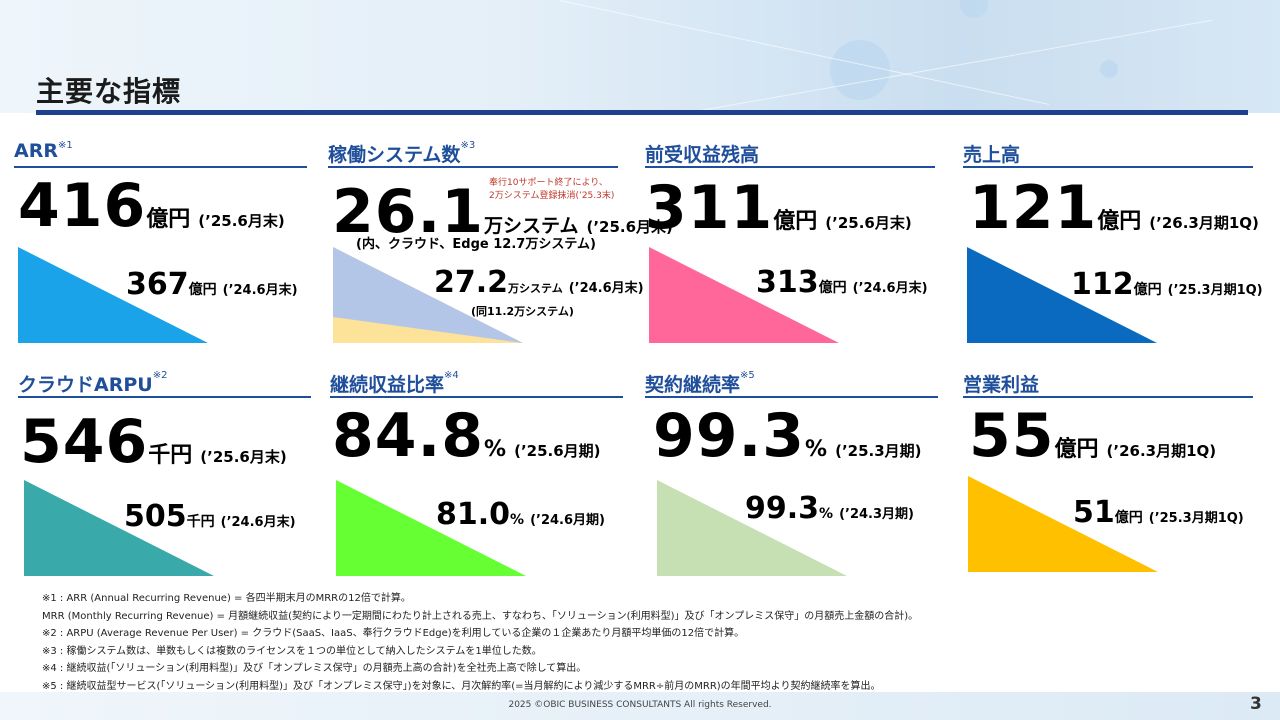  Describe the element at coordinates (1256, 704) in the screenshot. I see `page-number: 3` at that location.